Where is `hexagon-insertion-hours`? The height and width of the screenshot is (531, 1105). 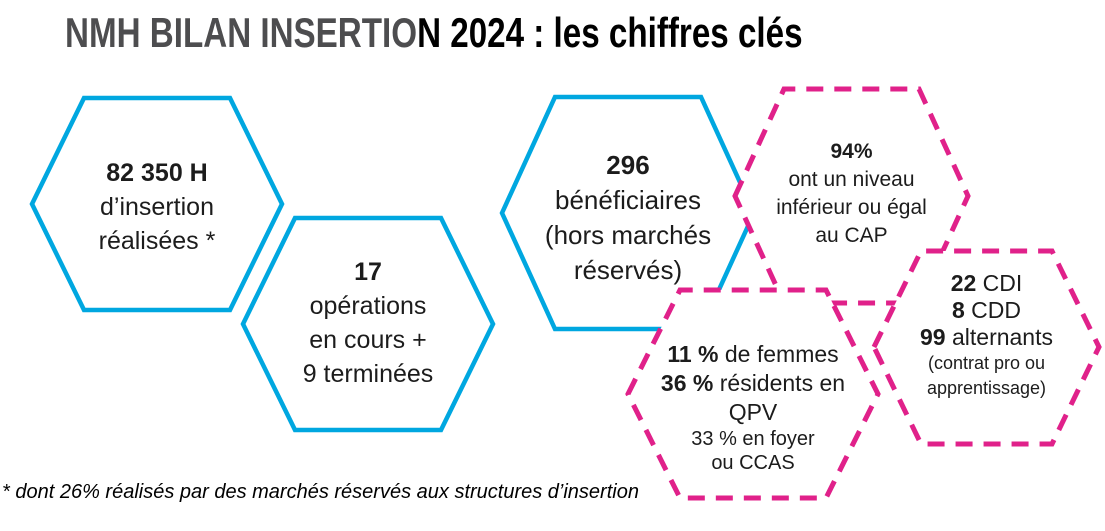
hexagon-insertion-hours is located at coordinates (157, 204).